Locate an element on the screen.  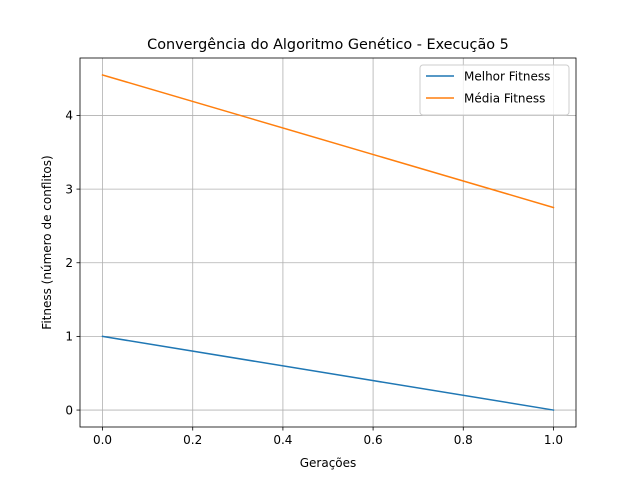
x-tick-label: 1.0 is located at coordinates (553, 440).